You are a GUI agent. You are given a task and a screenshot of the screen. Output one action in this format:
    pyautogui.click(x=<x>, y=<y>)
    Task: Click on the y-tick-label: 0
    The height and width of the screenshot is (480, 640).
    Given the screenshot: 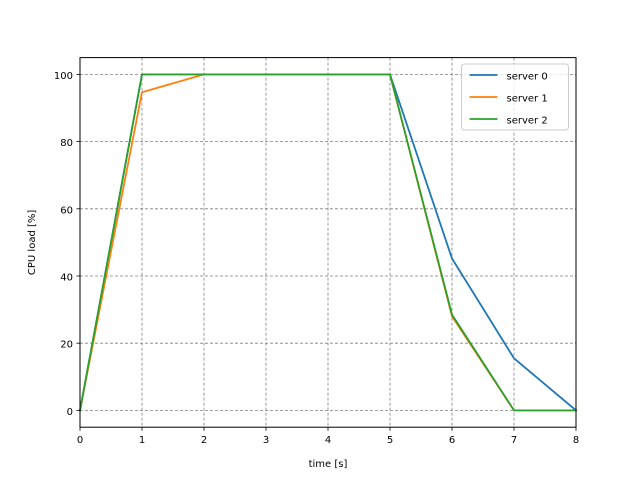 What is the action you would take?
    pyautogui.click(x=70, y=412)
    